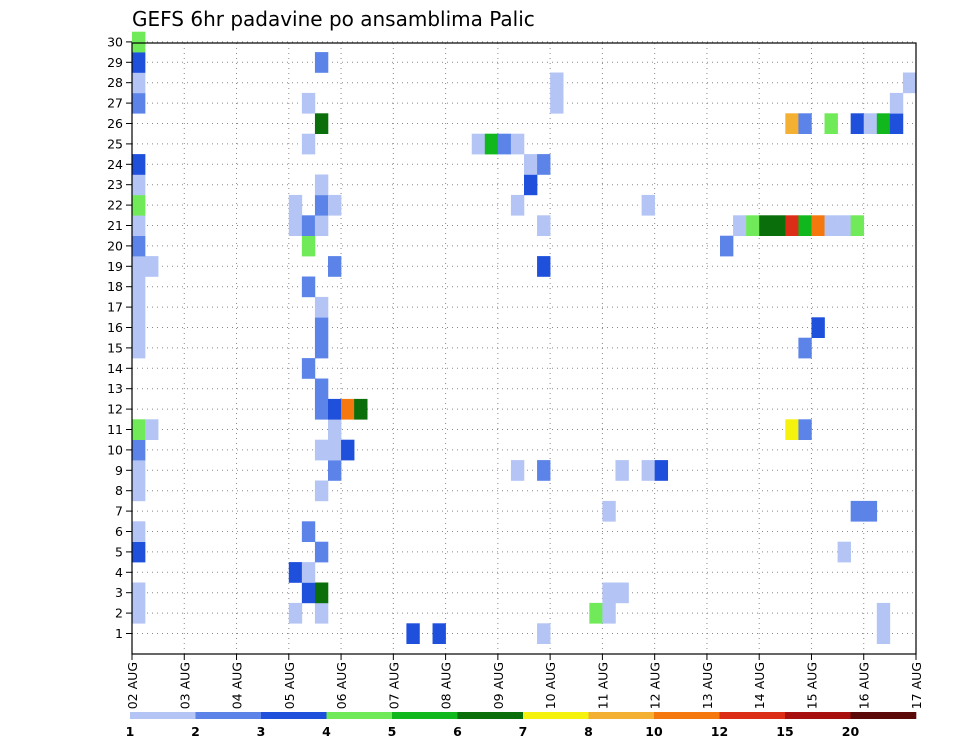 This screenshot has height=742, width=960. I want to click on y-tick-label: 5, so click(119, 551).